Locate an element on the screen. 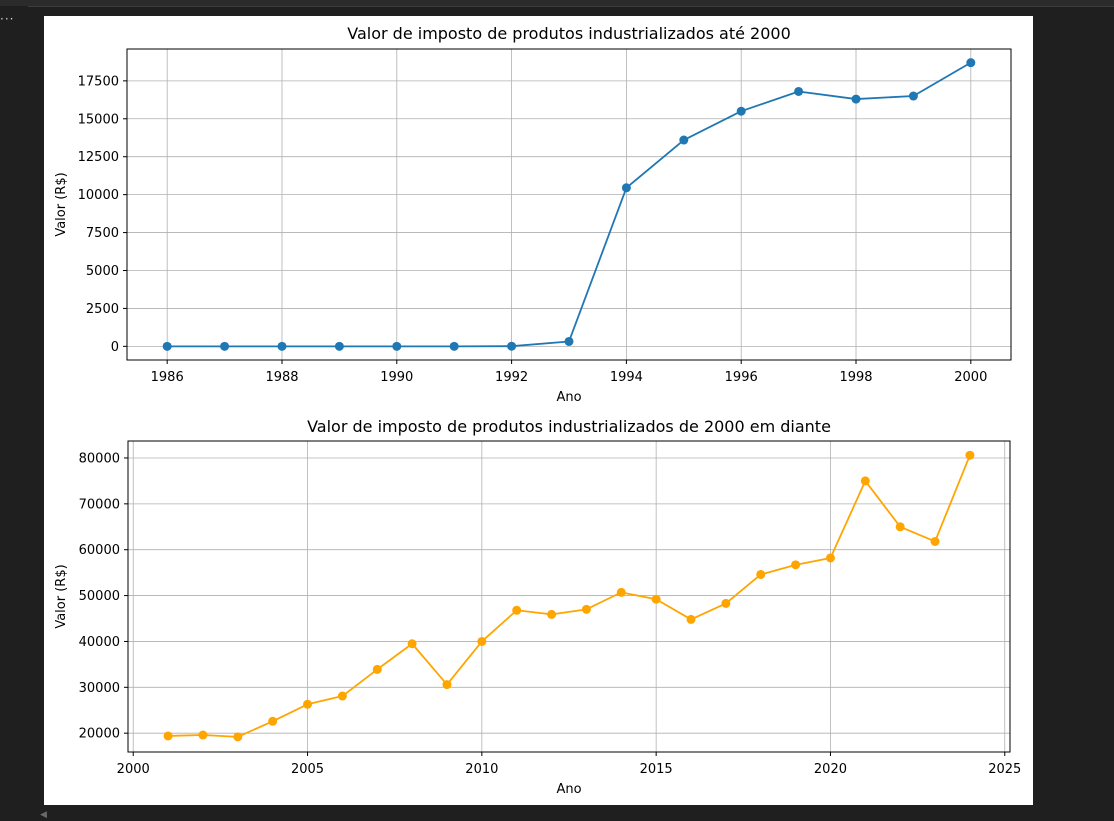 This screenshot has width=1114, height=821. y-tick-label: 2500 is located at coordinates (102, 309).